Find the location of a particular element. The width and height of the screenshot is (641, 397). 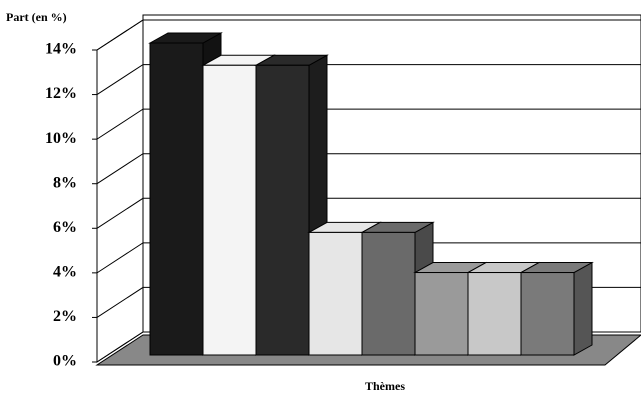

side-wall is located at coordinates (120, 191).